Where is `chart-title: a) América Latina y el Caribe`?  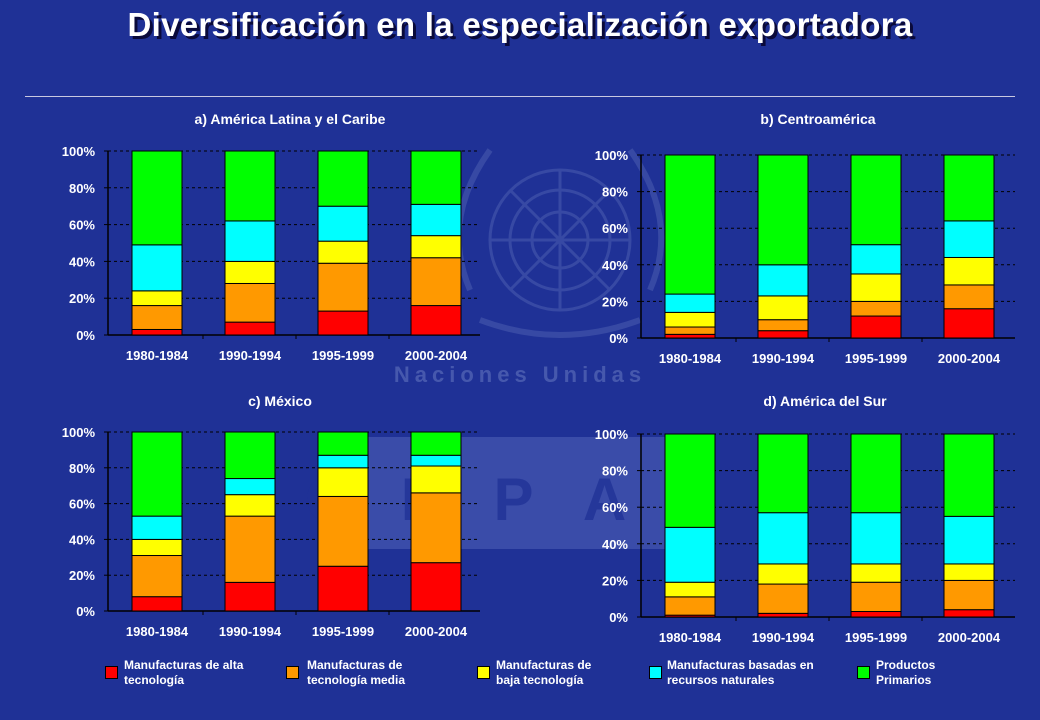
chart-title: a) América Latina y el Caribe is located at coordinates (290, 119).